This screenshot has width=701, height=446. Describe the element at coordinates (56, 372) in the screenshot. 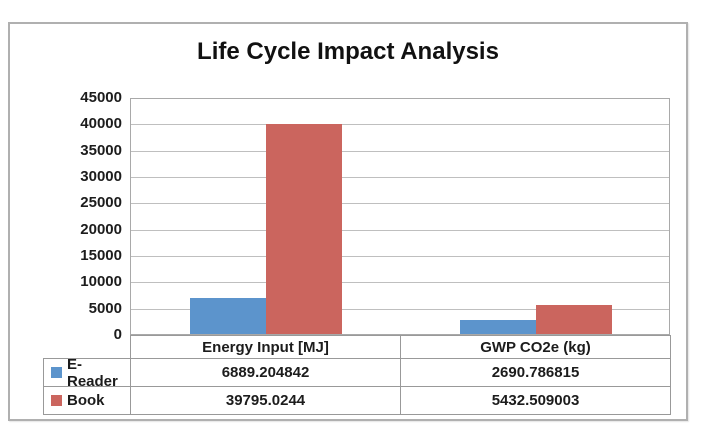

I see `e-reader-legend-swatch` at that location.